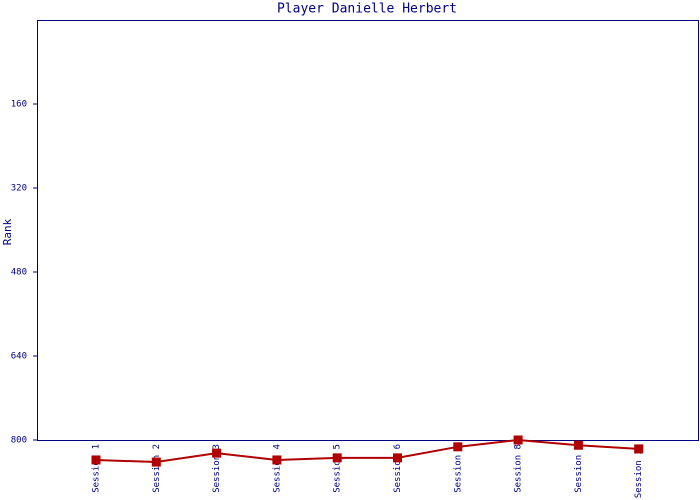 The width and height of the screenshot is (700, 500). What do you see at coordinates (639, 471) in the screenshot?
I see `x-tick-label: Session 10` at bounding box center [639, 471].